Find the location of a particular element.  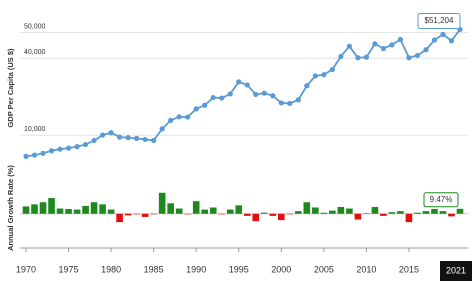

x-tick-label: 2015 is located at coordinates (409, 269).